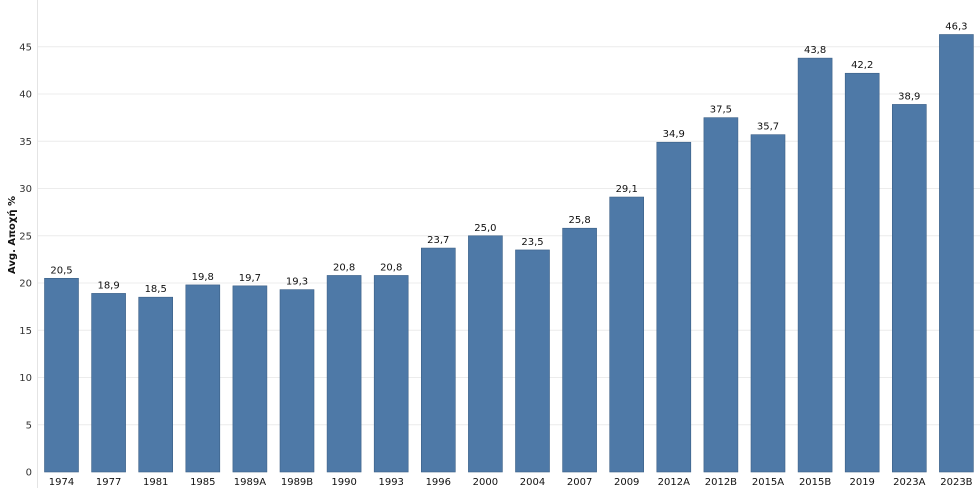 Image resolution: width=980 pixels, height=492 pixels. Describe the element at coordinates (61, 482) in the screenshot. I see `x-tick-label-1974: 1974` at that location.